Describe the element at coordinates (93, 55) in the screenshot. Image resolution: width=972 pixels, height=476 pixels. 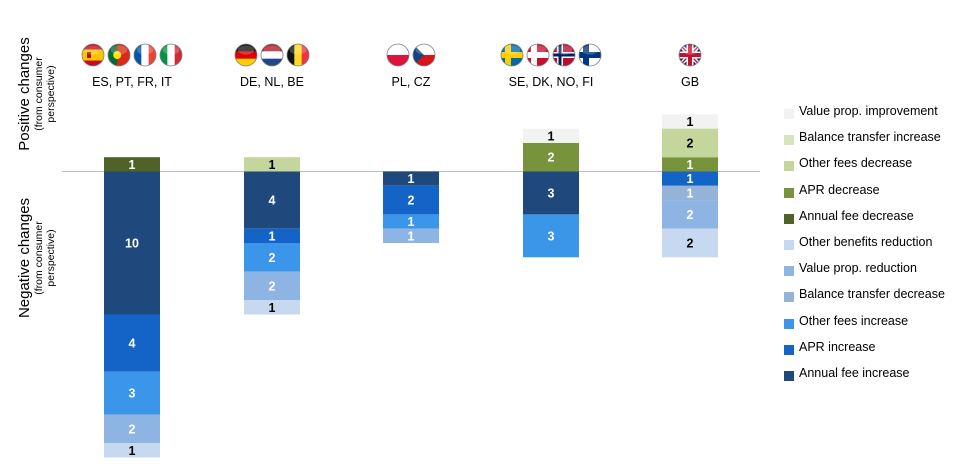
I see `flag-spain-icon` at that location.